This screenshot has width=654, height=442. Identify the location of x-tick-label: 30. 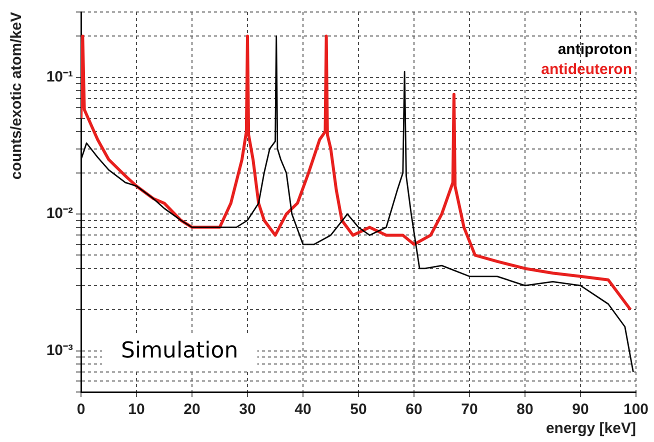
(247, 409).